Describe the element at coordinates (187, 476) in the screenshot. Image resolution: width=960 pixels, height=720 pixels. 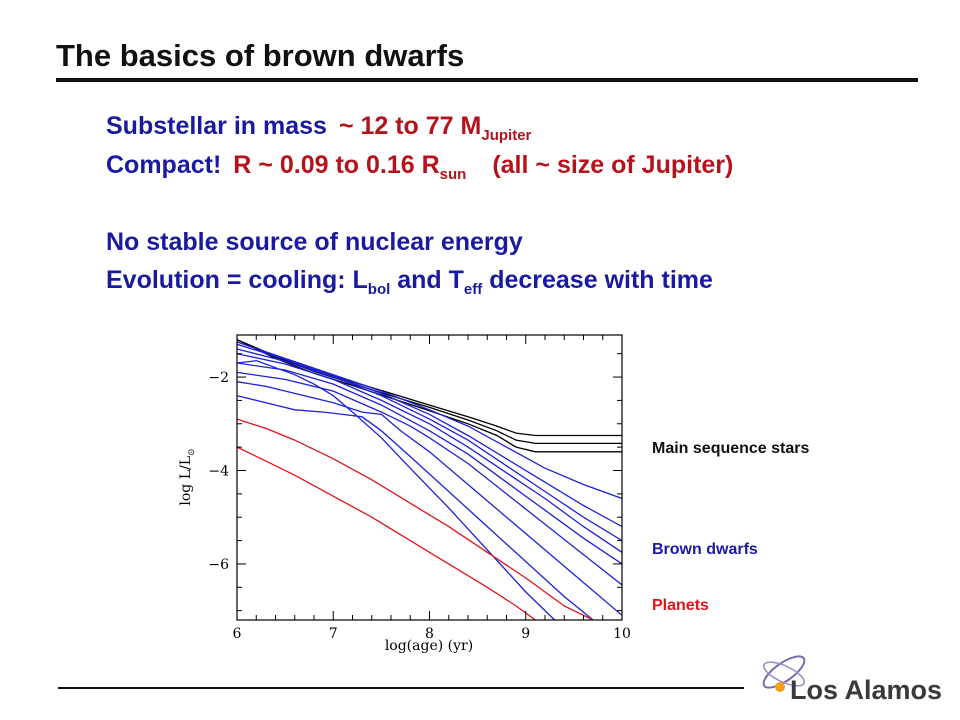
I see `y-axis-label: log L/L⊙` at that location.